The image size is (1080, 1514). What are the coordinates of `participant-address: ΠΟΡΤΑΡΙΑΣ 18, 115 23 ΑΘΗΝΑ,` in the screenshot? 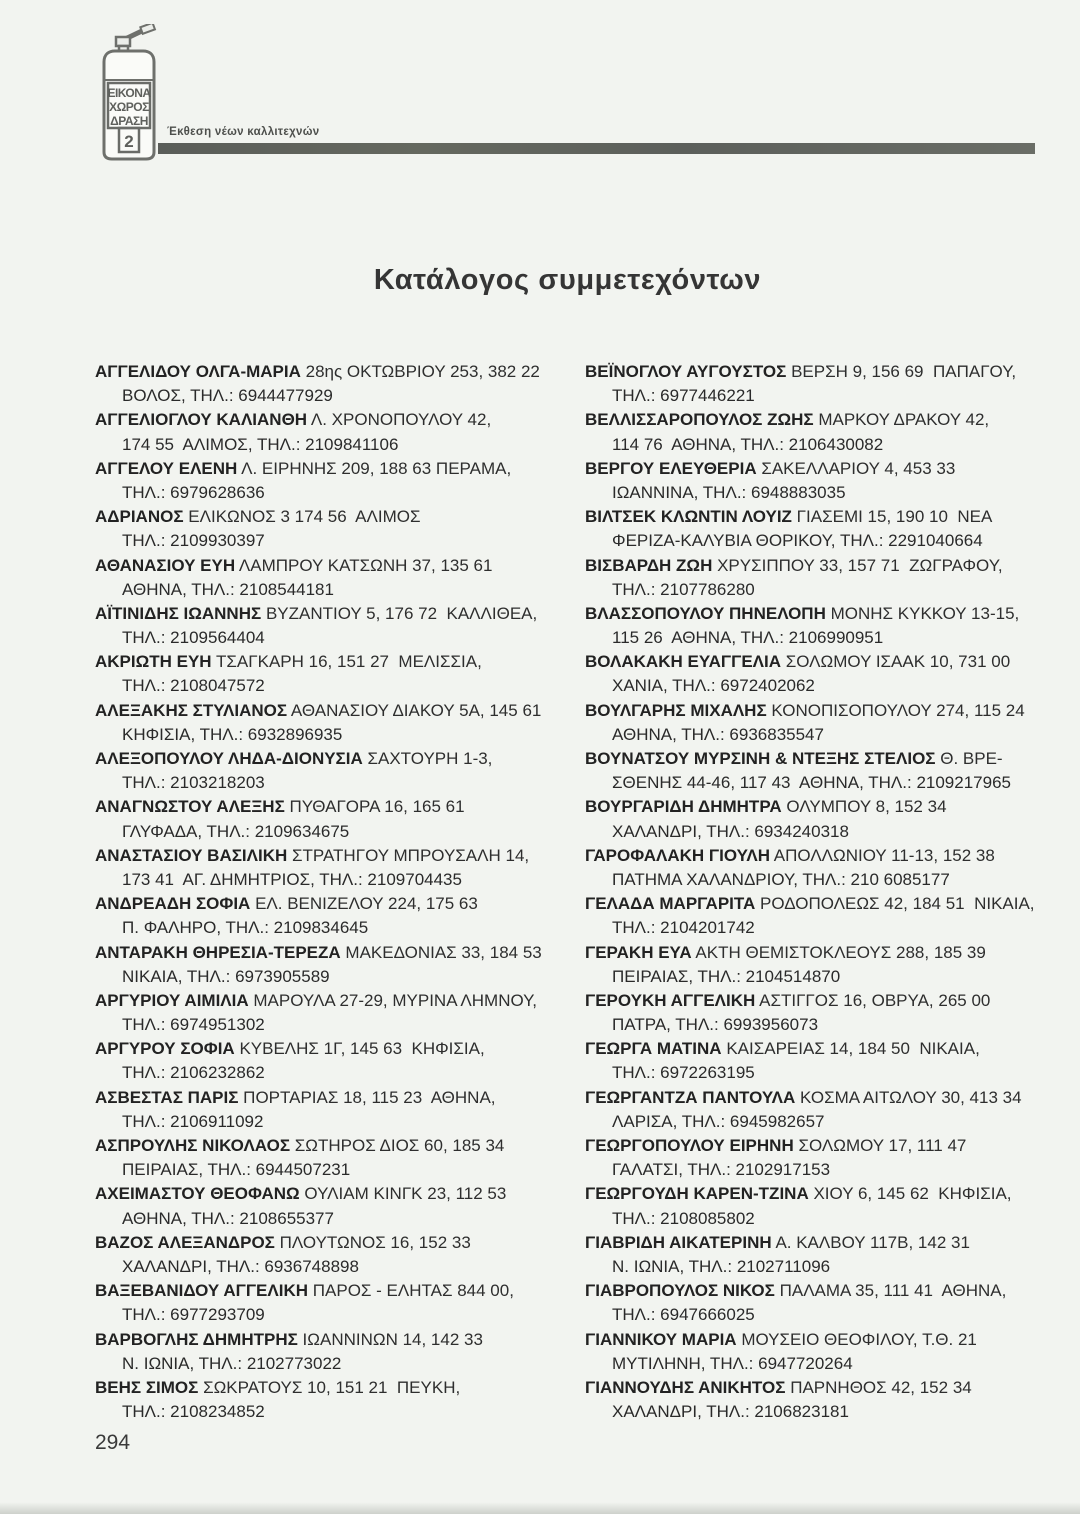 It's located at (369, 1097).